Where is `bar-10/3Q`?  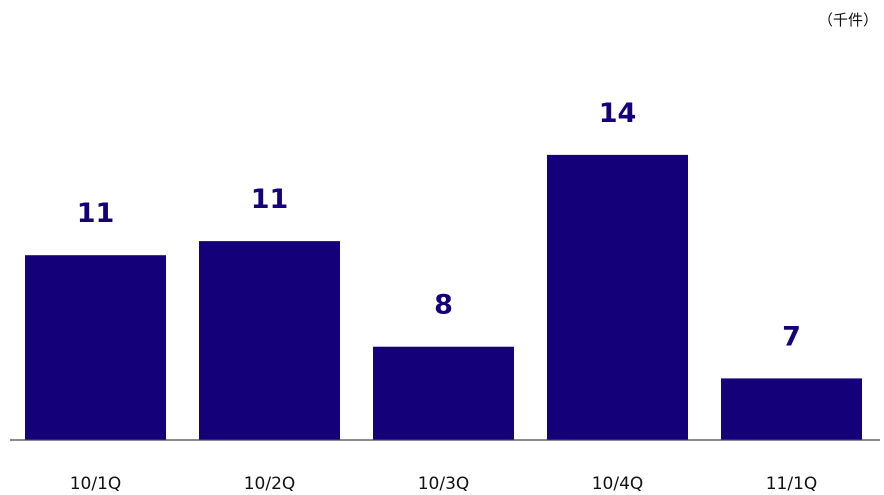 bar-10/3Q is located at coordinates (443, 393).